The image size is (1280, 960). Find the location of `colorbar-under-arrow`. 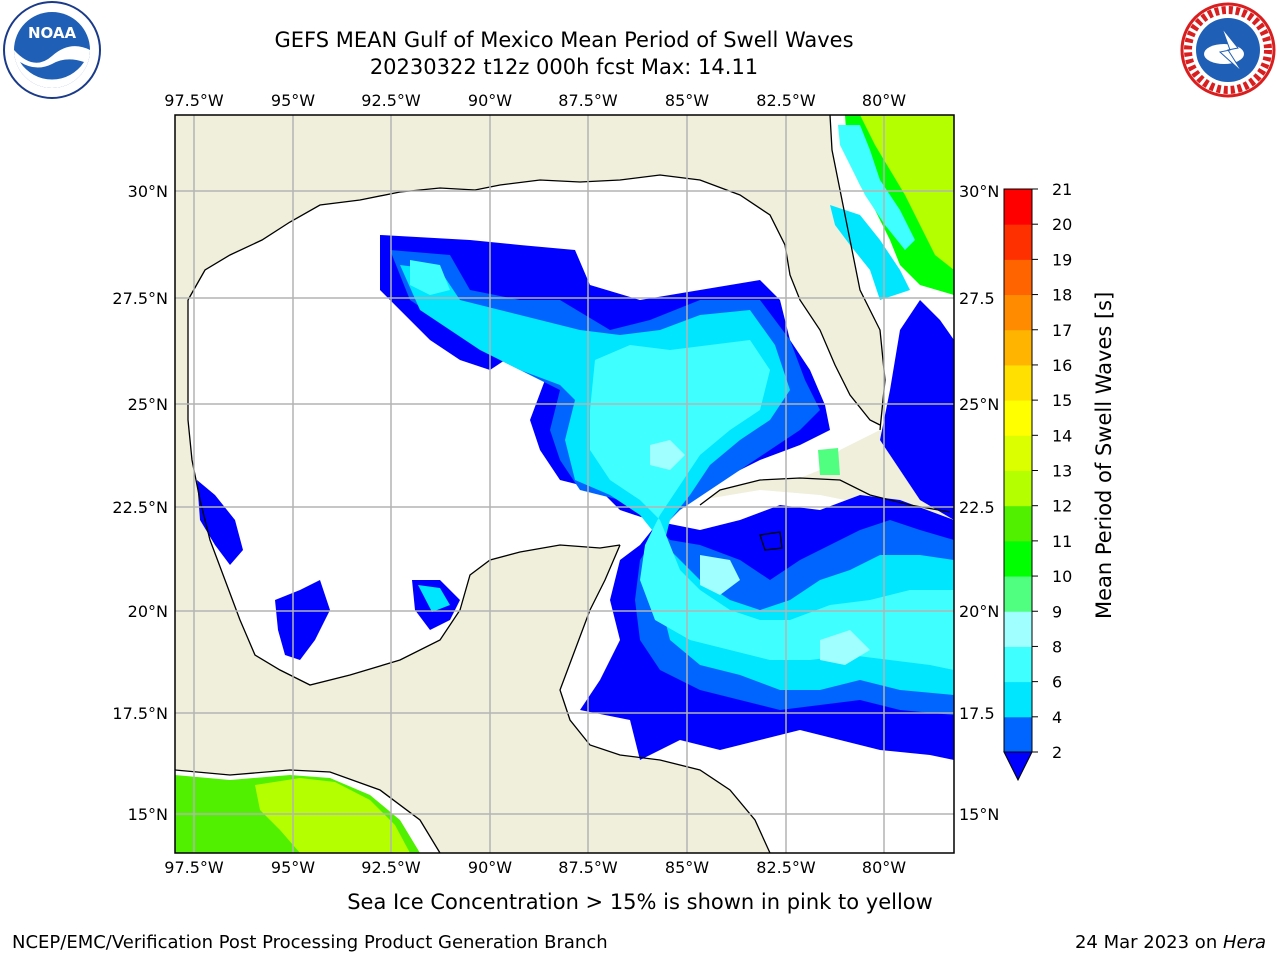

colorbar-under-arrow is located at coordinates (1018, 766).